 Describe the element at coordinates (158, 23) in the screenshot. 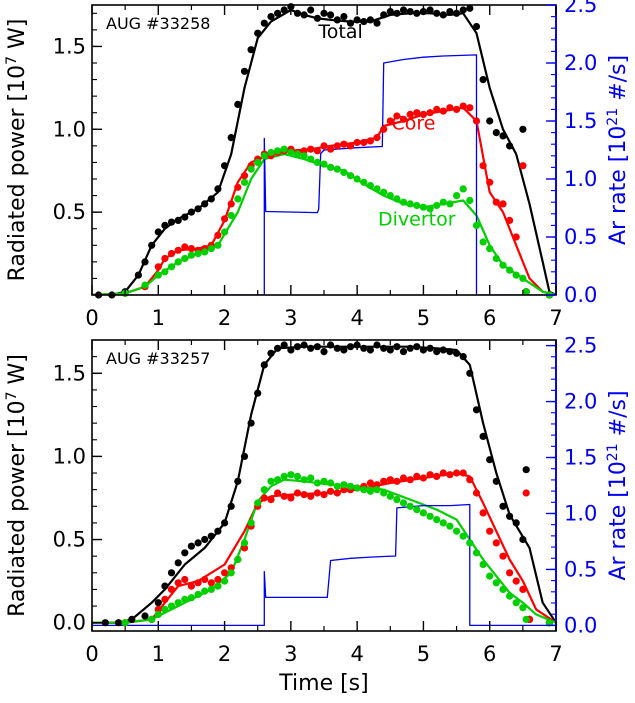

I see `shot-label: AUG #33258` at that location.